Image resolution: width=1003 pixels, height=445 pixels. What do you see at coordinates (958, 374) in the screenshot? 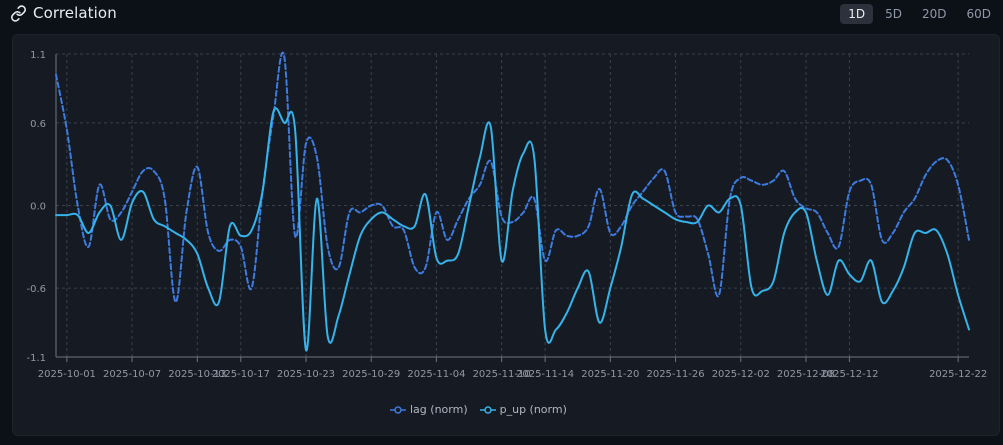
I see `x-tick-label: 2025-12-22` at bounding box center [958, 374].